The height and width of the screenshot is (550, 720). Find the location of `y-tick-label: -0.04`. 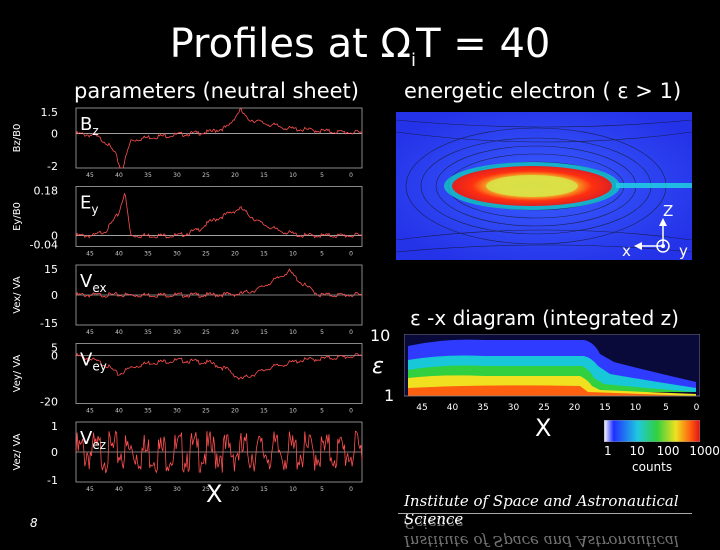

y-tick-label: -0.04 is located at coordinates (44, 245).